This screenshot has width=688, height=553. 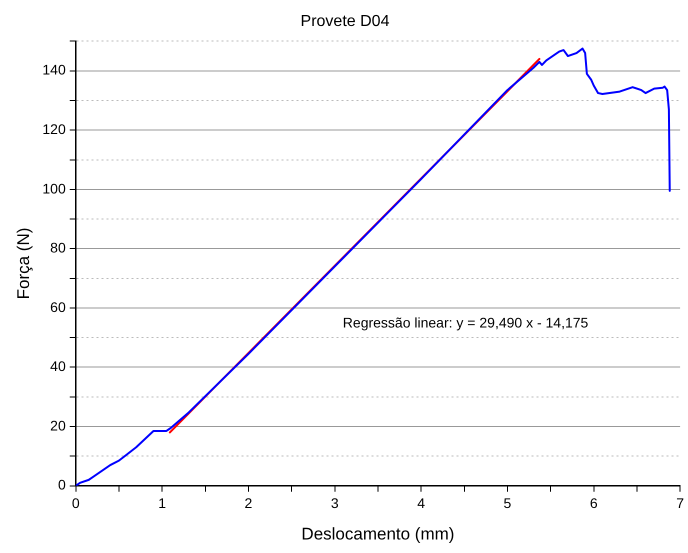 What do you see at coordinates (54, 70) in the screenshot?
I see `y-tick-label: 140` at bounding box center [54, 70].